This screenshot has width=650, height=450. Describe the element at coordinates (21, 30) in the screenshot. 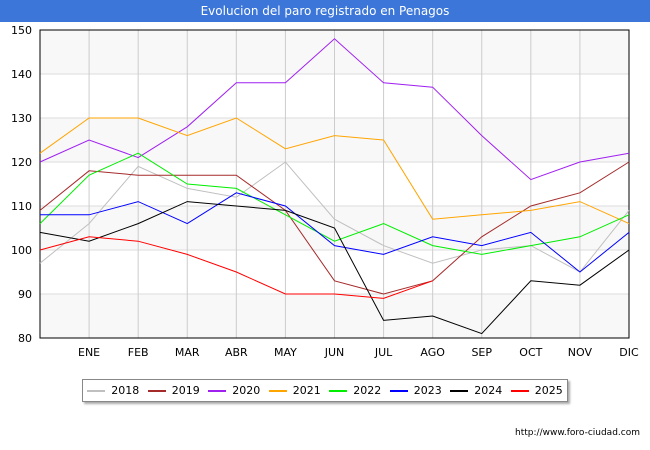

I see `y-tick-label: 150` at that location.